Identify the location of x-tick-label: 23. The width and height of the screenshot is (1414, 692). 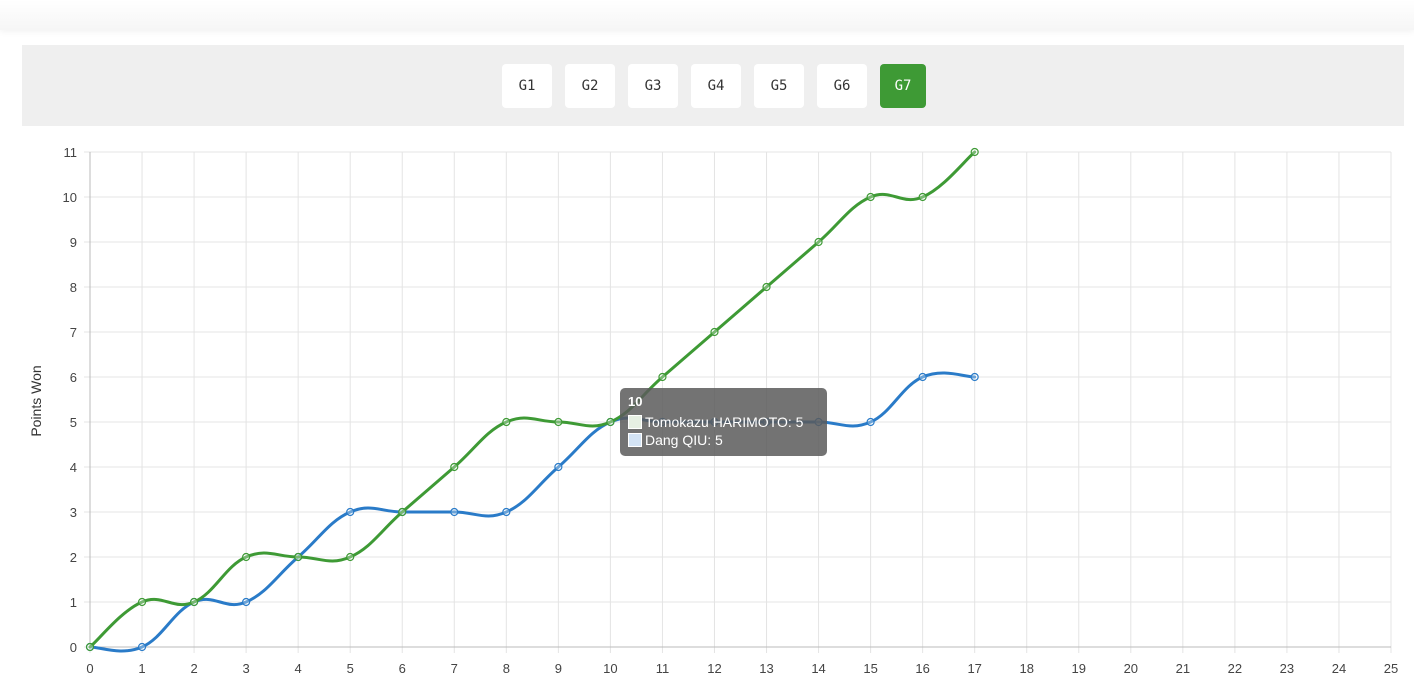
(1287, 668).